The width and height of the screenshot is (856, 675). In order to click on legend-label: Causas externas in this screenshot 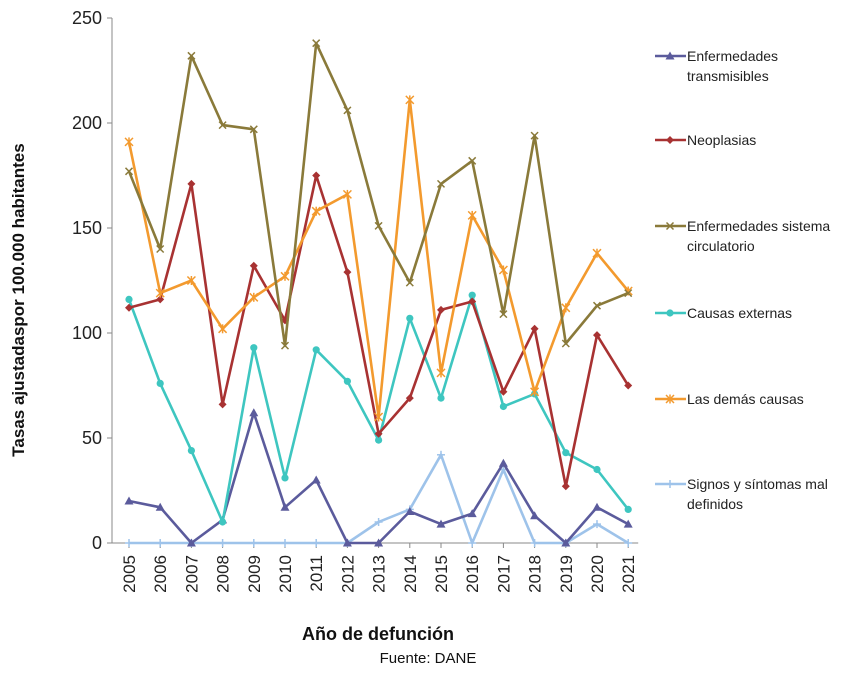, I will do `click(739, 313)`.